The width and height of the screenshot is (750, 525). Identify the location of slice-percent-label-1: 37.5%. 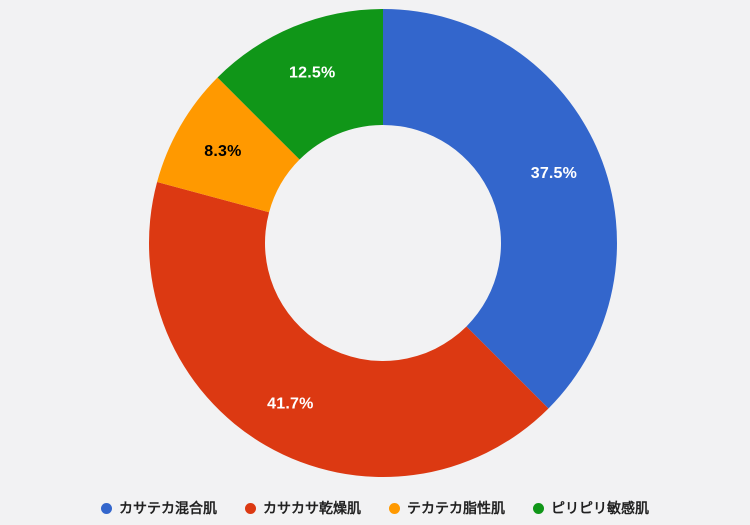
(554, 173).